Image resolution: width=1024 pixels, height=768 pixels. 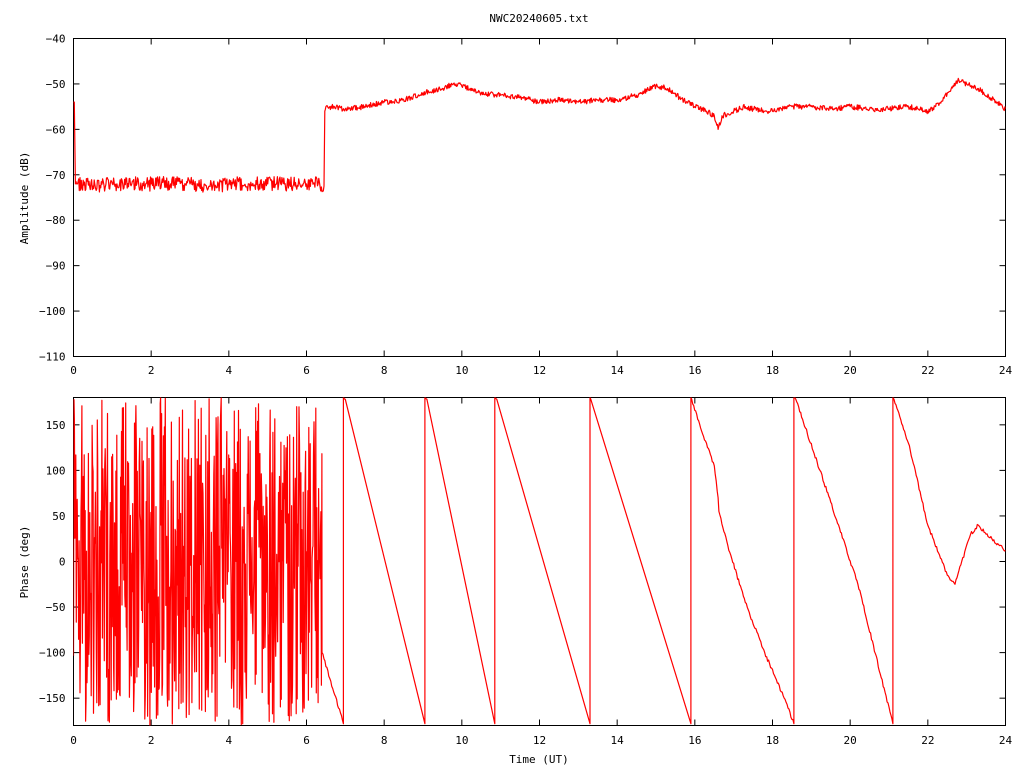 I want to click on amplitude-x-tick-labels: 0 2 4 6 8 10 12 14 16 18 20 22 24, so click(x=541, y=370).